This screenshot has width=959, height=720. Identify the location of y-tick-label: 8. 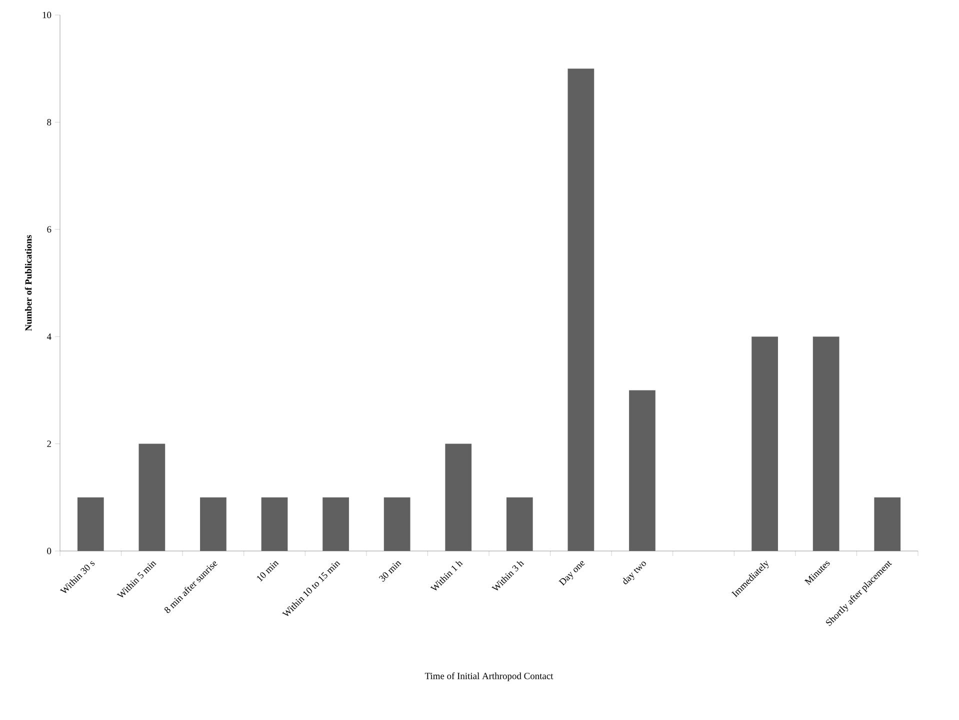
(49, 122).